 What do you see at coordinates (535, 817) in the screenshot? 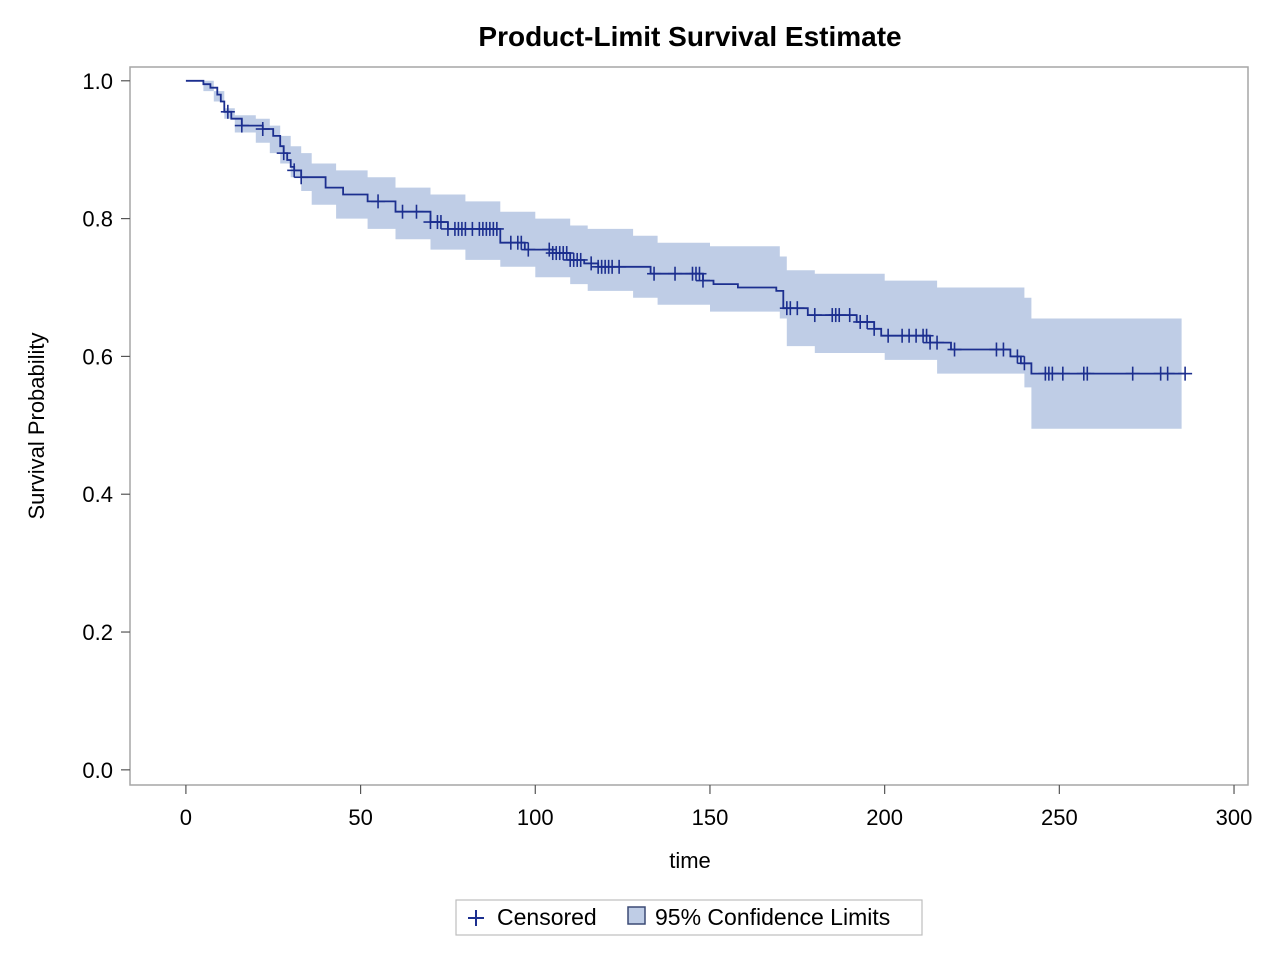
I see `x-tick-label: 100` at bounding box center [535, 817].